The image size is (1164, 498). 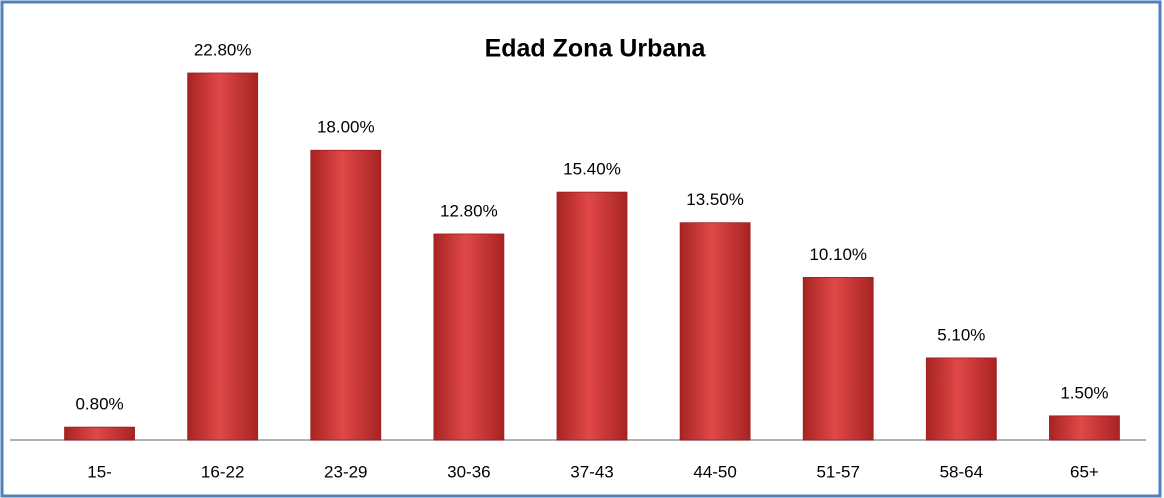 I want to click on x-tick-label: 37-43, so click(x=591, y=471).